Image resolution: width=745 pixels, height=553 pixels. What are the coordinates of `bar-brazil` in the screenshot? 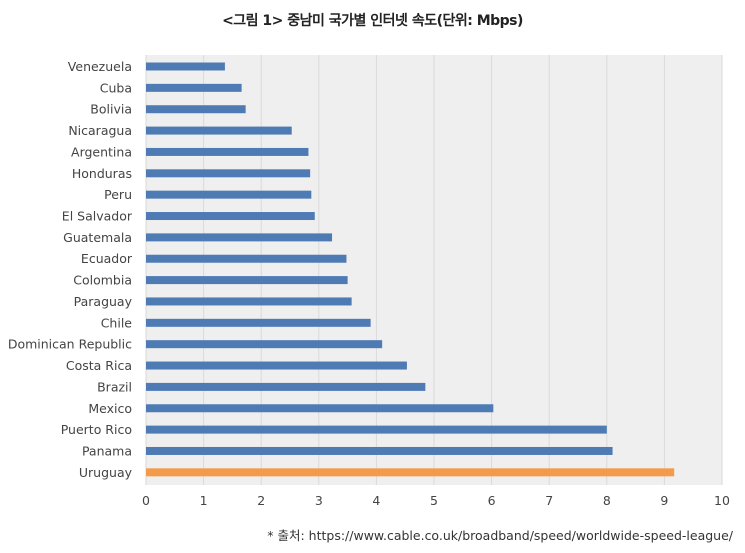 It's located at (286, 386).